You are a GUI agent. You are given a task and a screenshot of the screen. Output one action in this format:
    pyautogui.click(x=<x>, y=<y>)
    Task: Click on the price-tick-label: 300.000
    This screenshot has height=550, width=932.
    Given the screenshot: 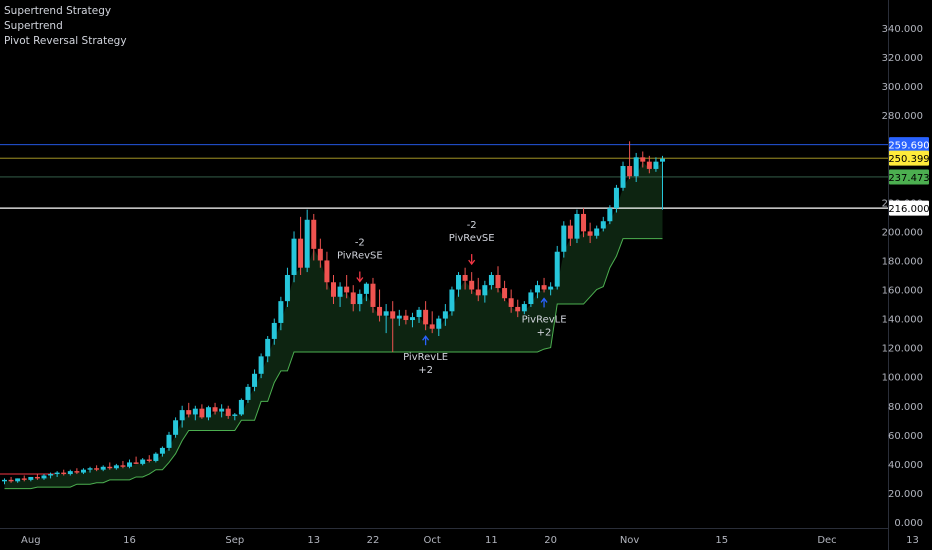 What is the action you would take?
    pyautogui.click(x=902, y=87)
    